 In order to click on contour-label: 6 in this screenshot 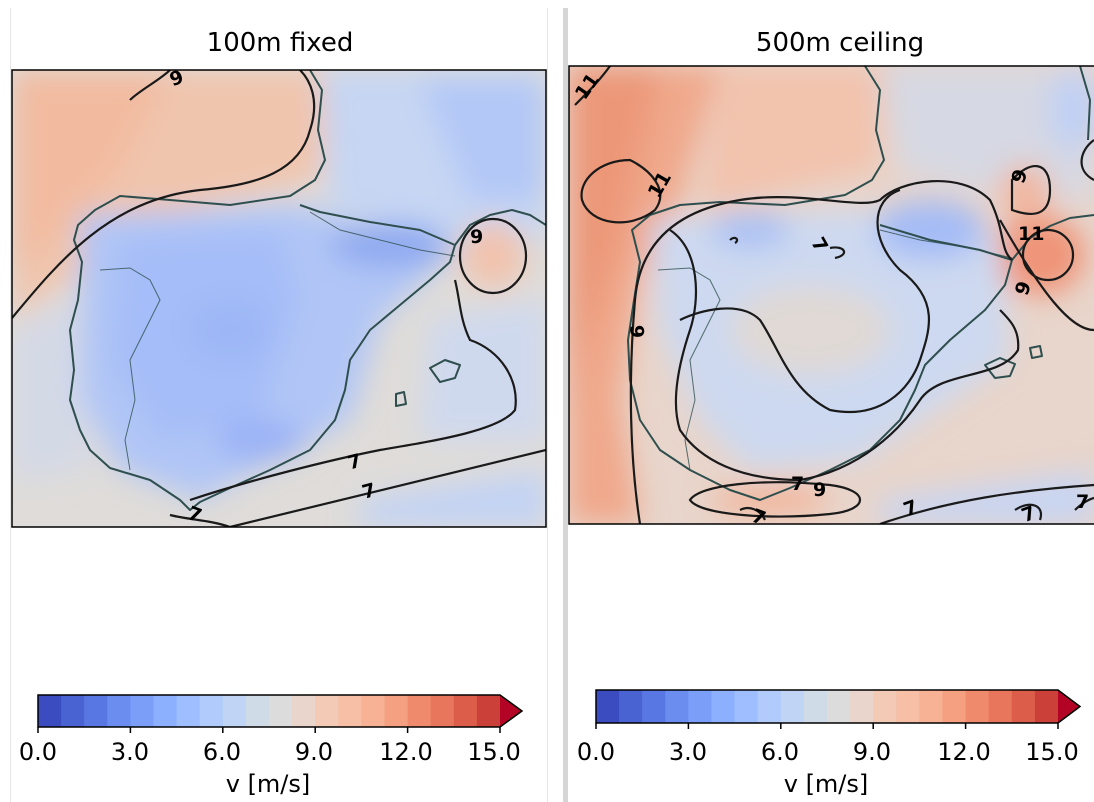, I will do `click(638, 331)`.